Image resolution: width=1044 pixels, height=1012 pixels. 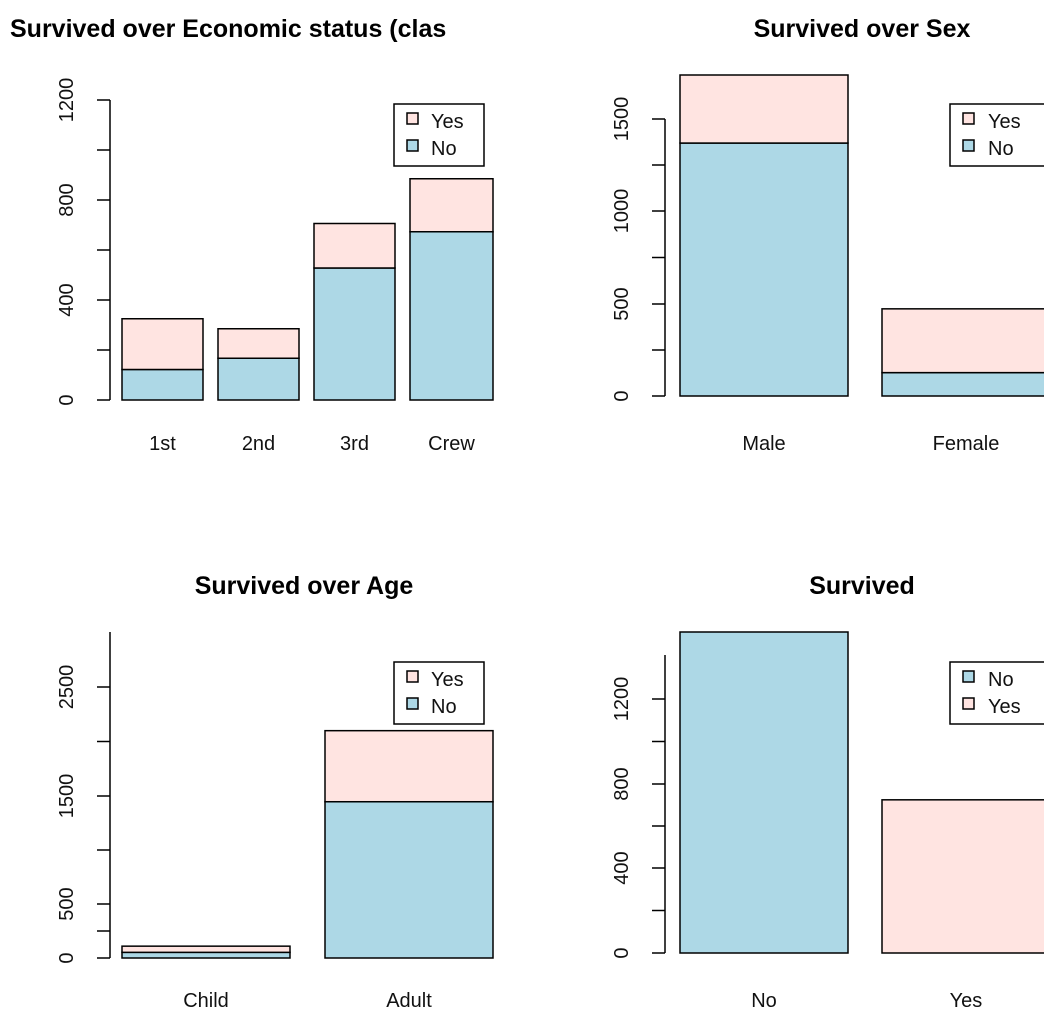 What do you see at coordinates (451, 205) in the screenshot?
I see `bar-crew-yes` at bounding box center [451, 205].